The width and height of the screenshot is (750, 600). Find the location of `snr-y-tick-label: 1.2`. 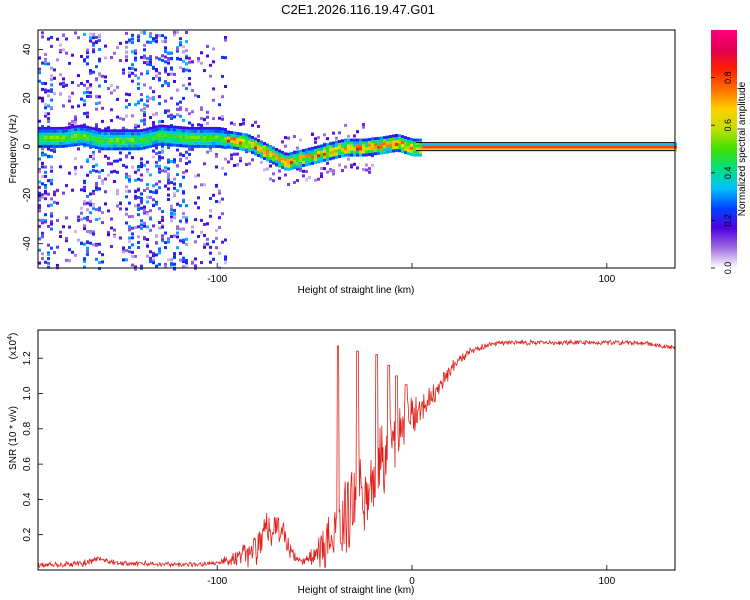

snr-y-tick-label: 1.2 is located at coordinates (27, 358).